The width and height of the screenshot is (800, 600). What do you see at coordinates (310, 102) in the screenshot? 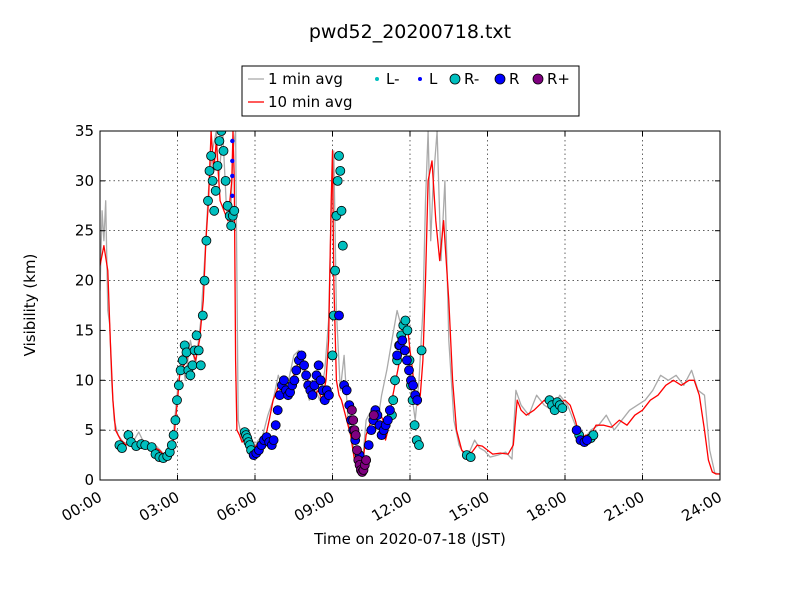
I see `legend-label-10-min-avg: 10 min avg` at bounding box center [310, 102].